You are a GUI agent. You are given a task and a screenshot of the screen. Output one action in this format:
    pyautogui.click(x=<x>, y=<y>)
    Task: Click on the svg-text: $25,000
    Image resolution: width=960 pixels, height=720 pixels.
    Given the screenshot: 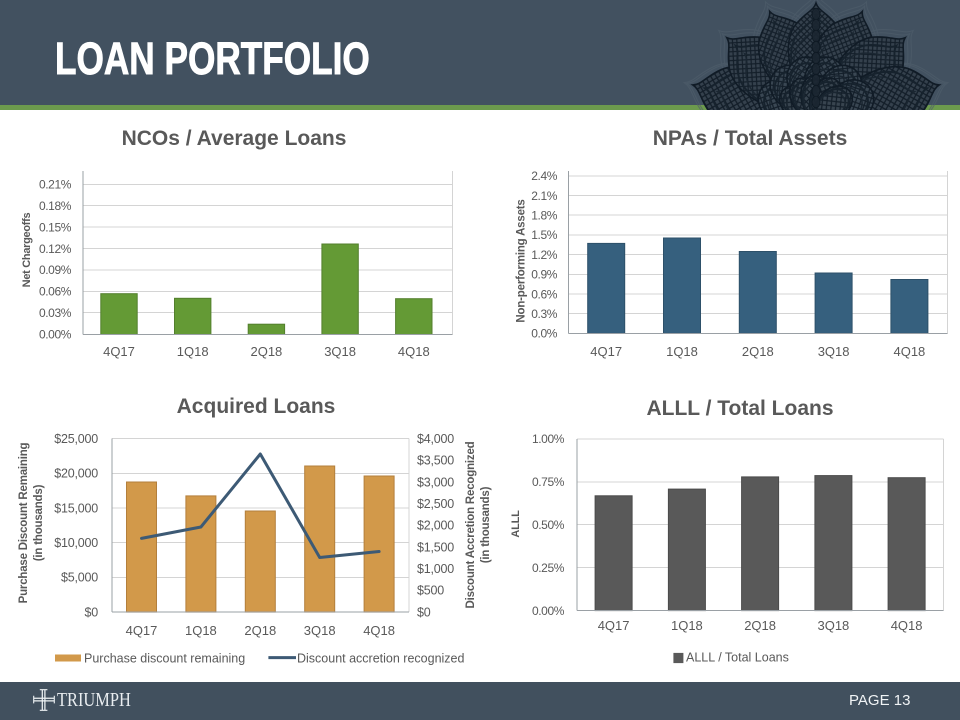 What is the action you would take?
    pyautogui.click(x=76, y=439)
    